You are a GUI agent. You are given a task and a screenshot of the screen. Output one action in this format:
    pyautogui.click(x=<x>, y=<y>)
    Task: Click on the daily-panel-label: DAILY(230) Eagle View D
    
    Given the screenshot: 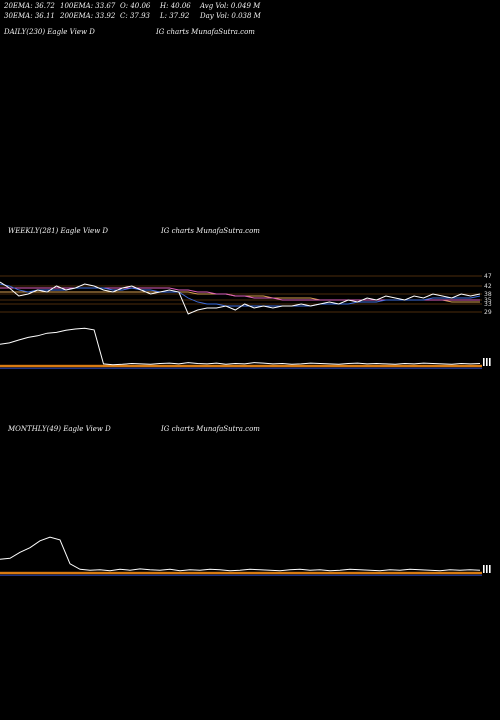 What is the action you would take?
    pyautogui.click(x=49, y=32)
    